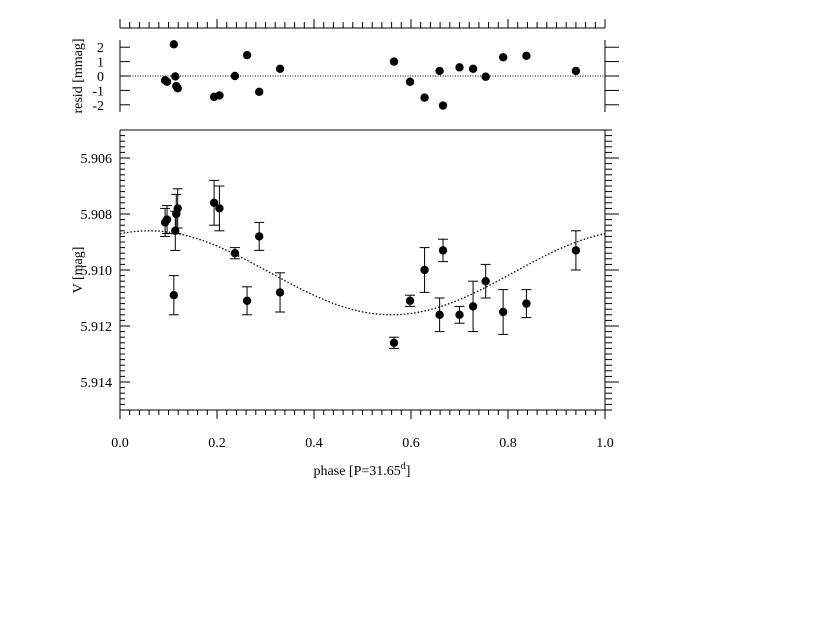 The image size is (830, 642). Describe the element at coordinates (100, 48) in the screenshot. I see `resid-y-tick-label: 2` at that location.